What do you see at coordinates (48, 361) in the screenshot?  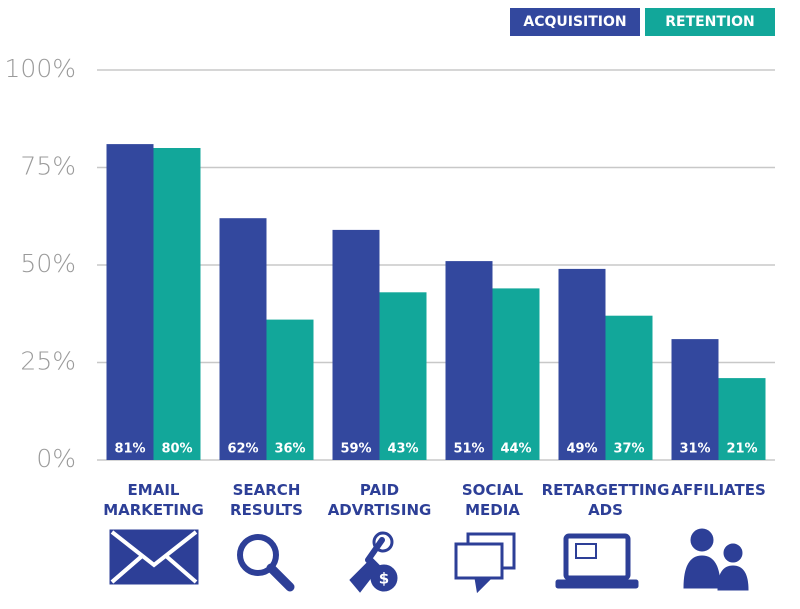 I see `y-tick-label: 25%` at bounding box center [48, 361].